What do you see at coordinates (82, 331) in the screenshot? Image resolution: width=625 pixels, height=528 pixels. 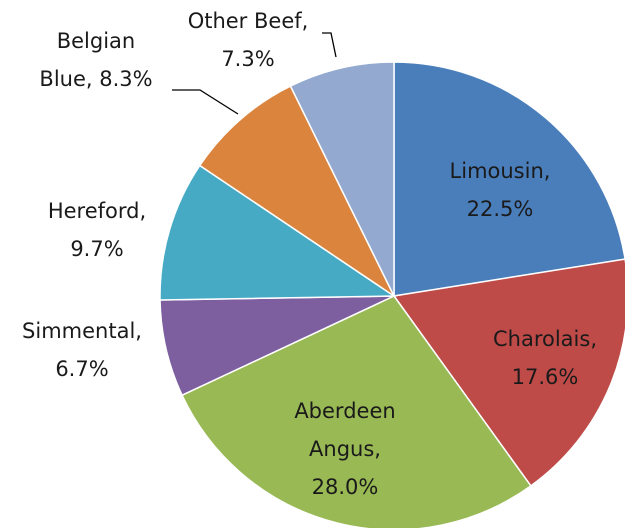 I see `label-line: Simmental,` at bounding box center [82, 331].